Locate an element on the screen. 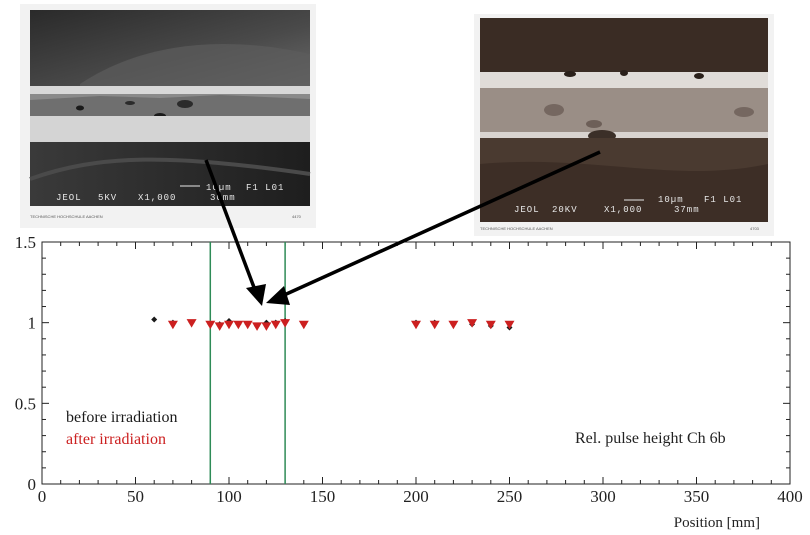 The height and width of the screenshot is (535, 810). x-tick-label: 400 is located at coordinates (790, 496).